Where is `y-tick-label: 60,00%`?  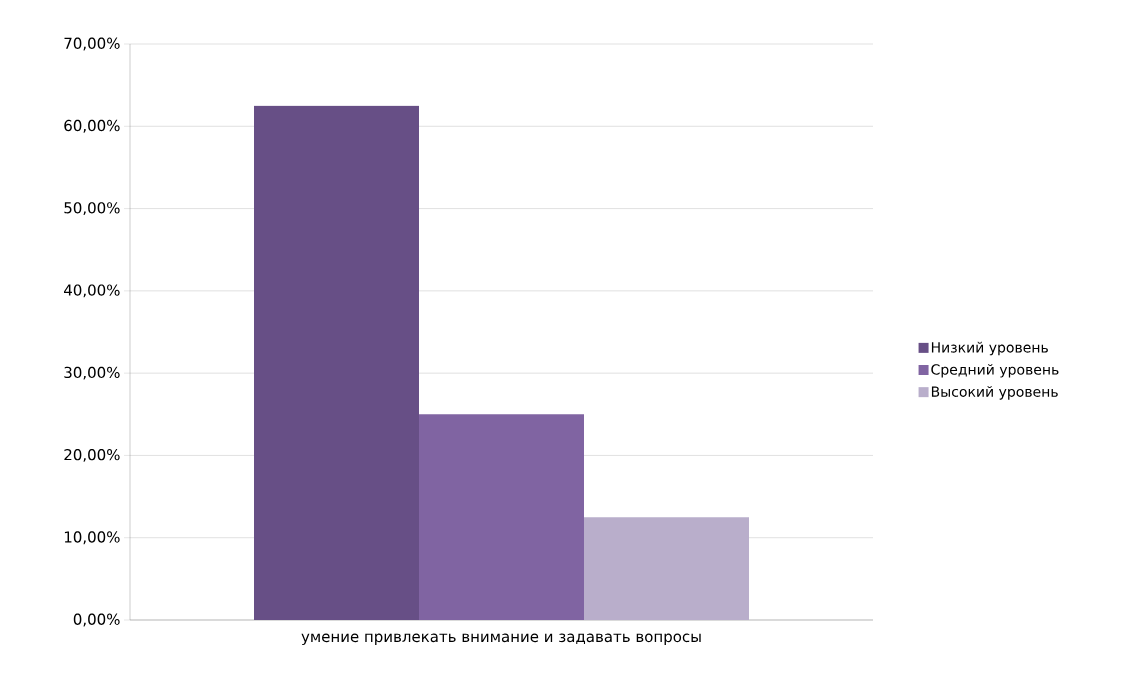 y-tick-label: 60,00% is located at coordinates (92, 126).